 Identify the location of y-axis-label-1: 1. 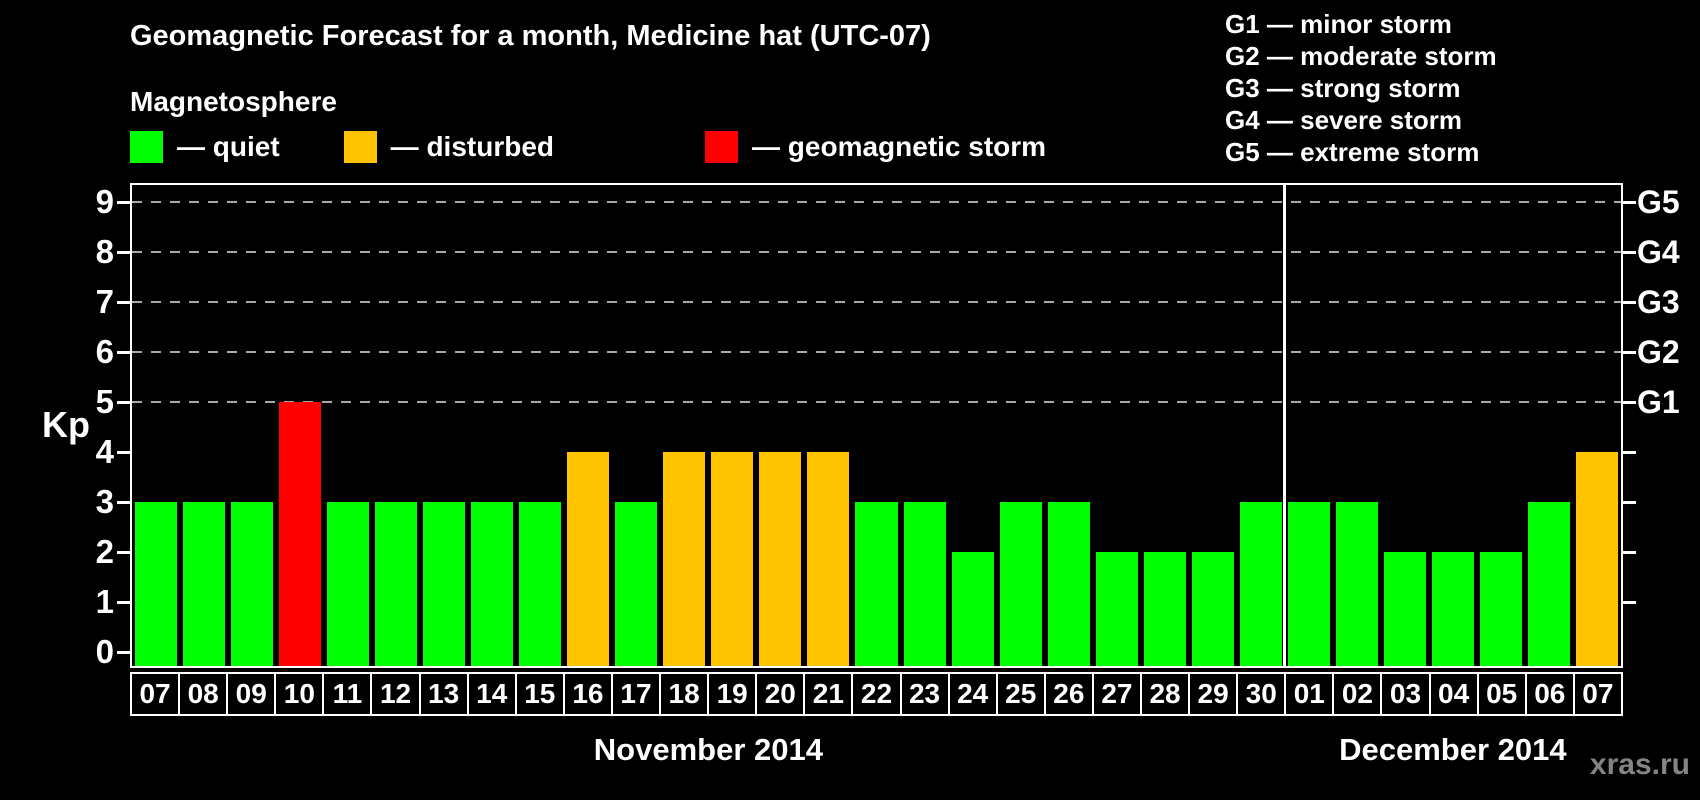
(104, 601).